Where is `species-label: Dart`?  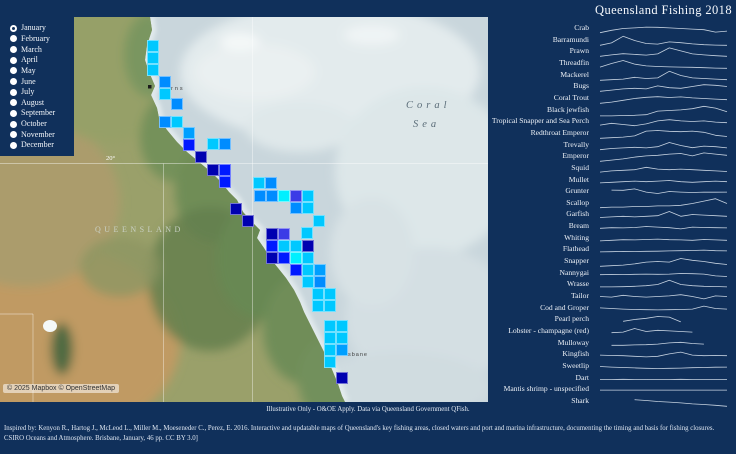
species-label: Dart is located at coordinates (582, 377).